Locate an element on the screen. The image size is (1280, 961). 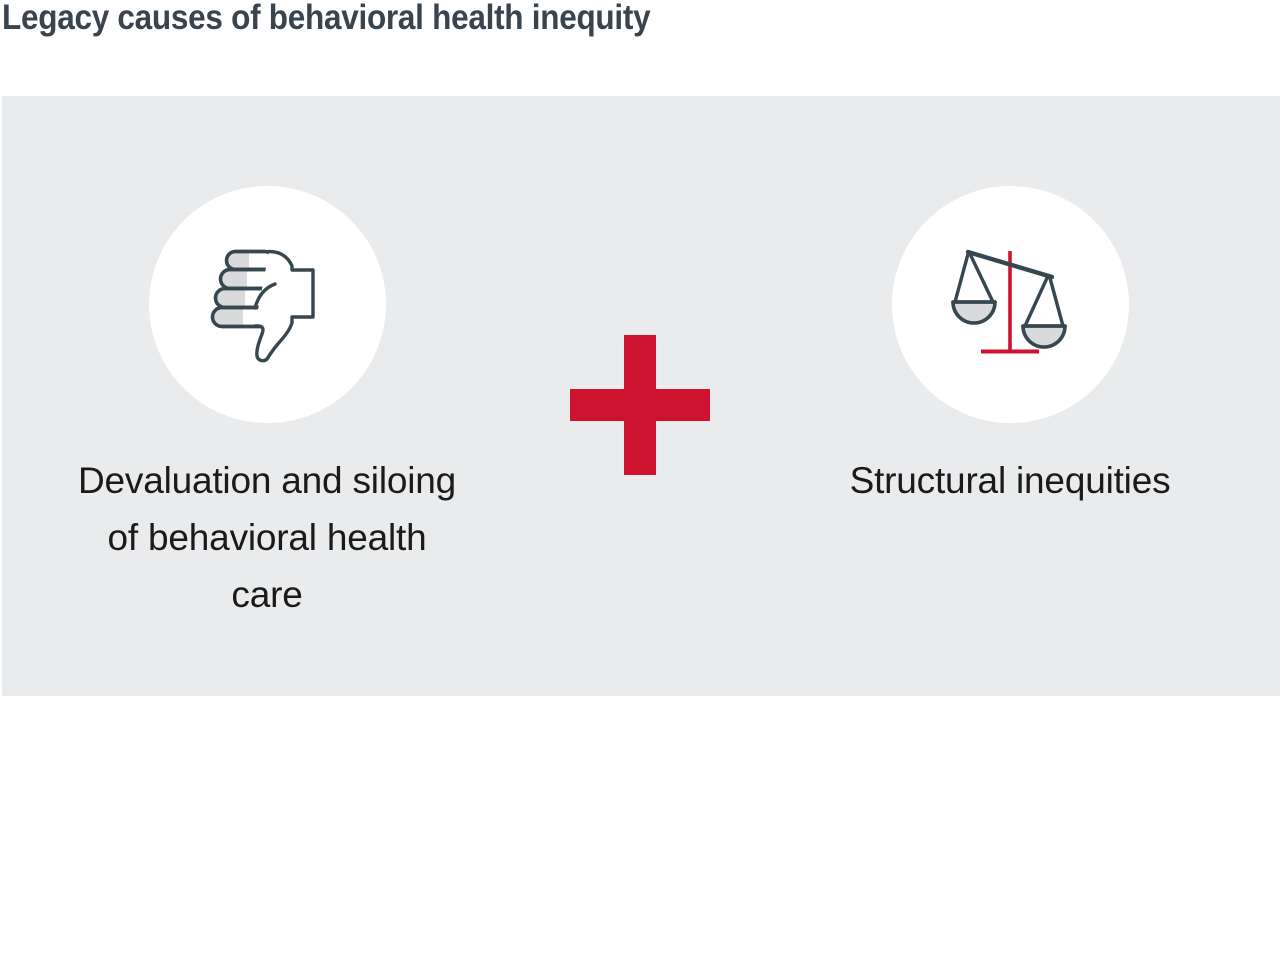
cause-label-structural-inequities: Structural inequities is located at coordinates (1010, 480).